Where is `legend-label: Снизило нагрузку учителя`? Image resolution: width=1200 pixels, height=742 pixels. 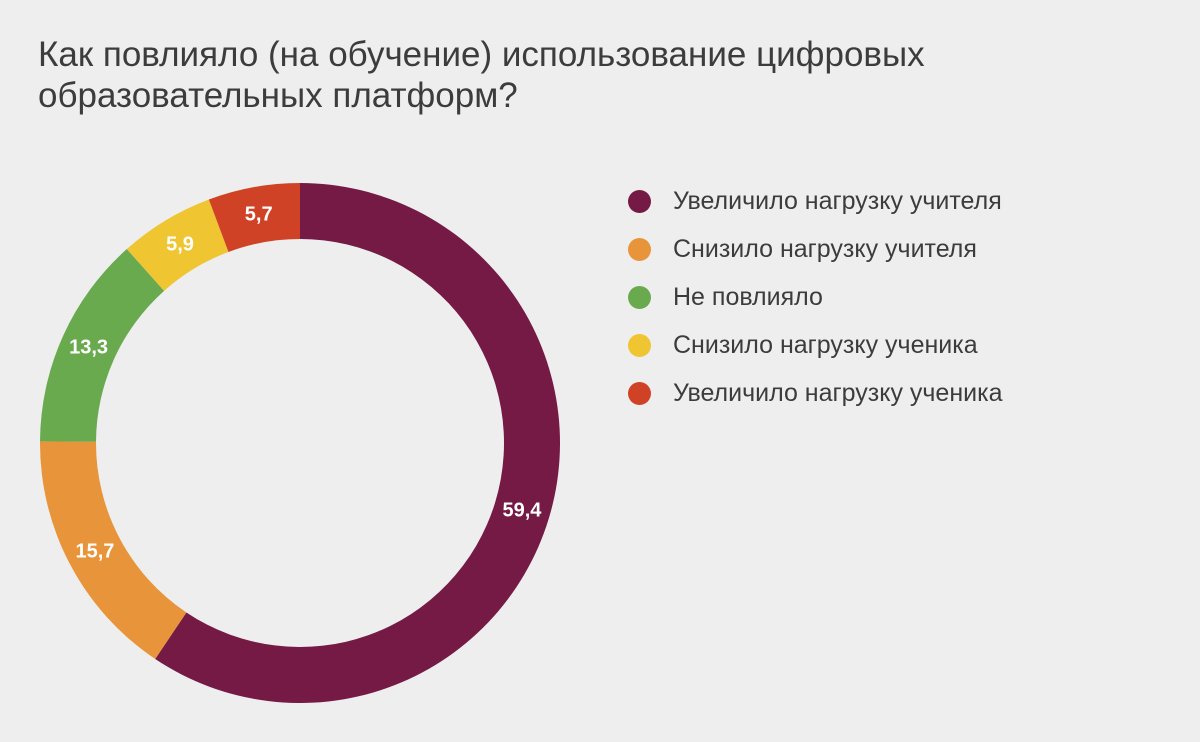
legend-label: Снизило нагрузку учителя is located at coordinates (825, 248).